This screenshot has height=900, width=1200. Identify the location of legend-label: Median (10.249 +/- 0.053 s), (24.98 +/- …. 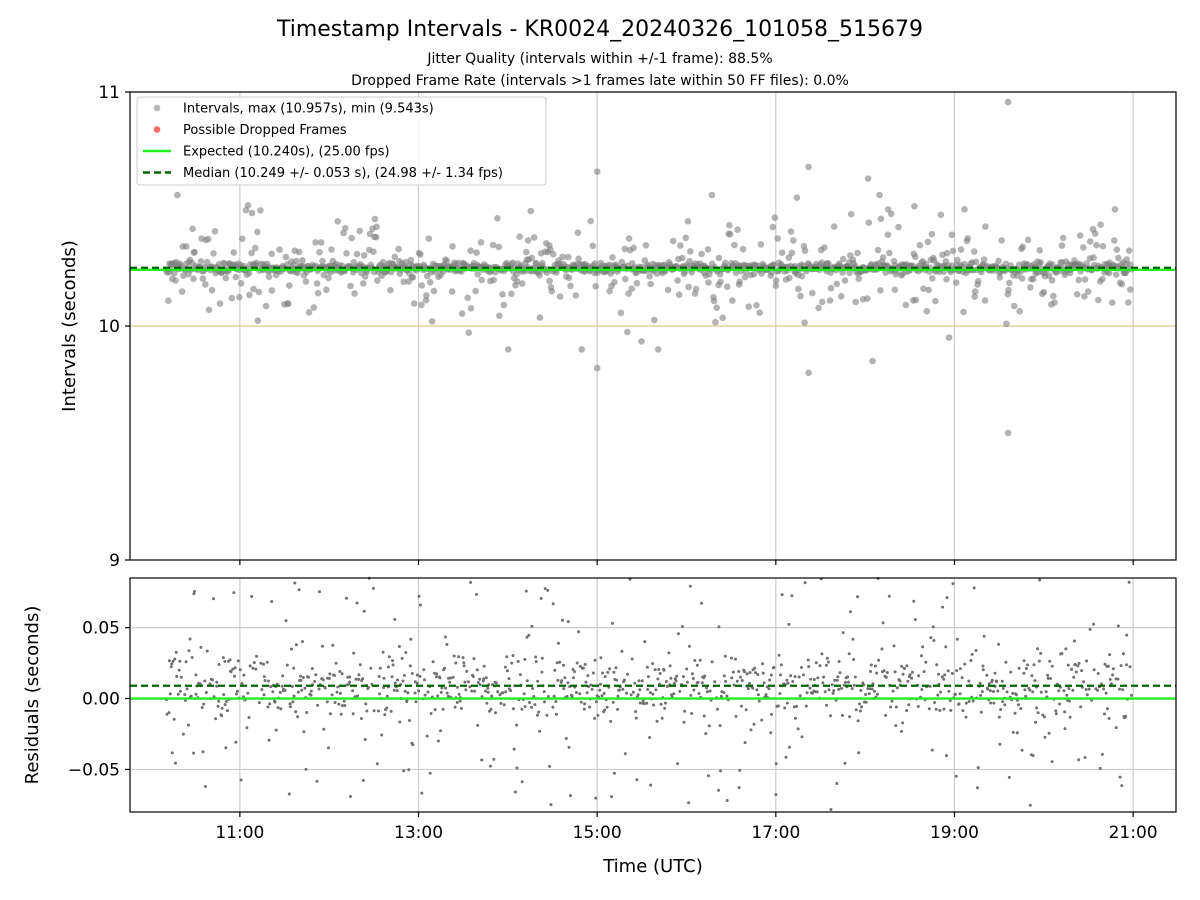
(343, 173).